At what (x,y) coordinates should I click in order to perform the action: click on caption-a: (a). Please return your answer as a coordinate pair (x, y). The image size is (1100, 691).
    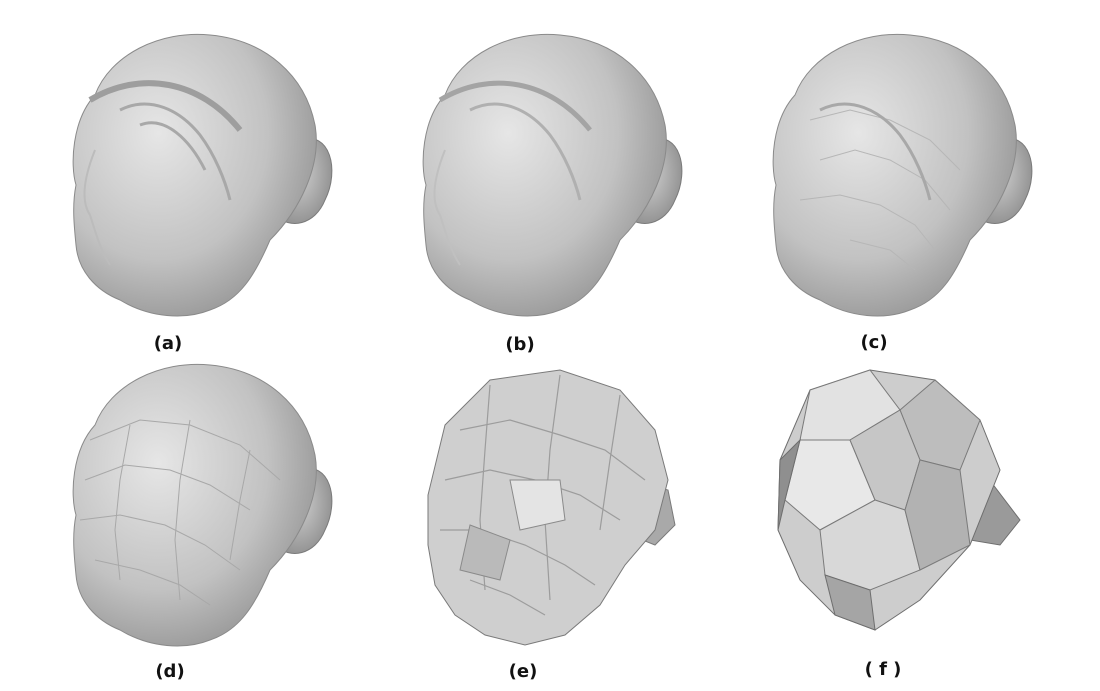
    Looking at the image, I should click on (168, 343).